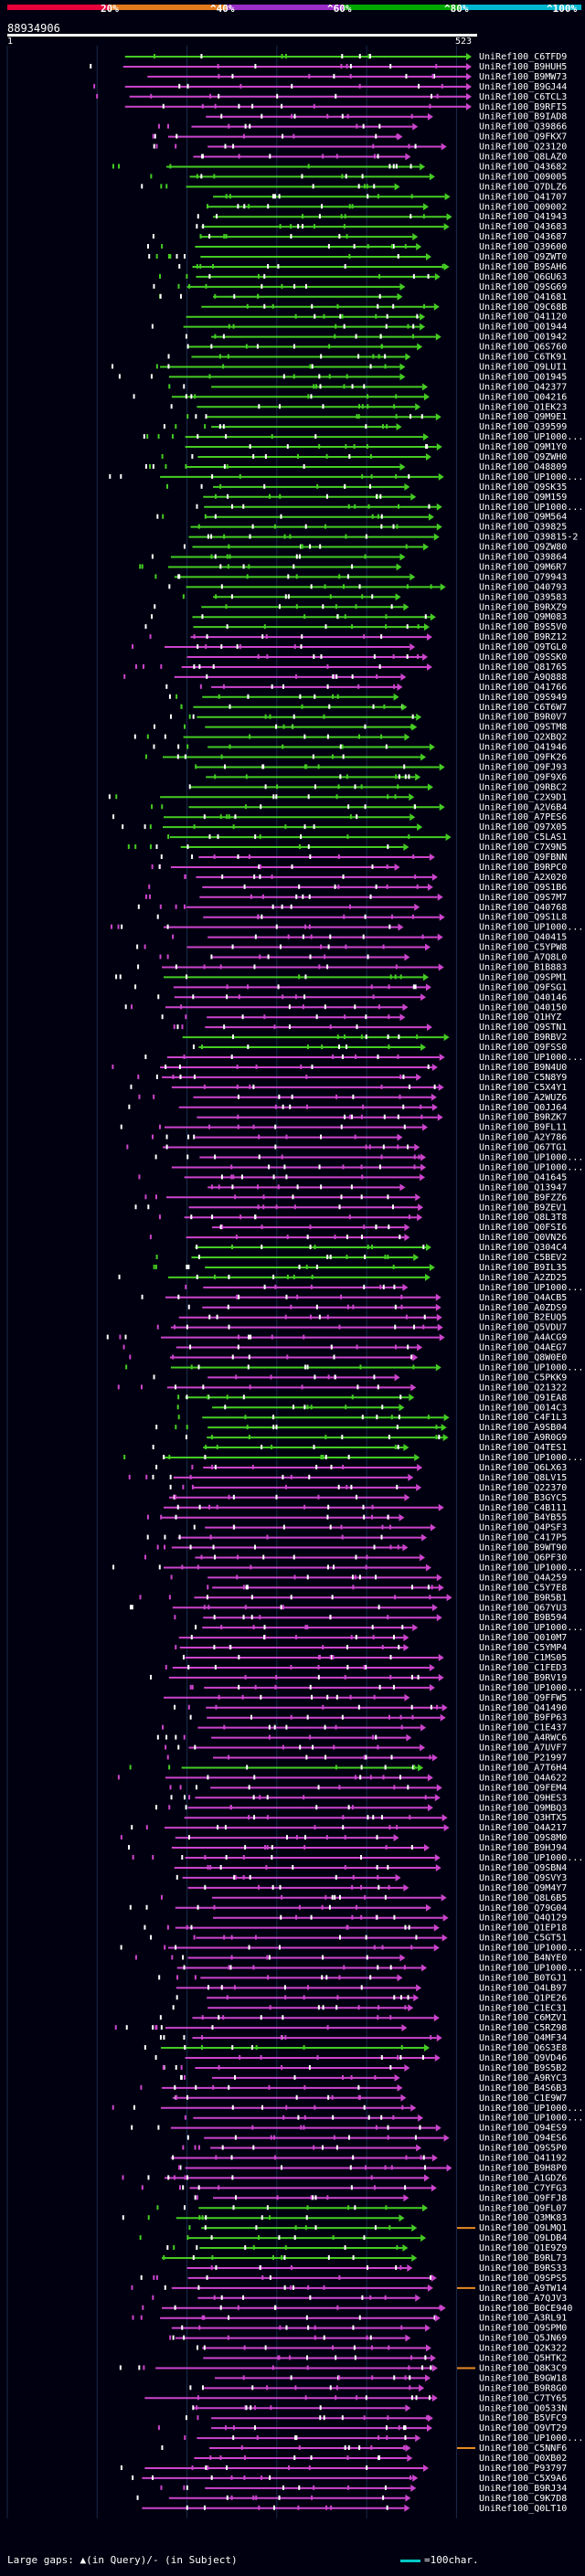  Describe the element at coordinates (523, 1508) in the screenshot. I see `hit-accession: UniRef100_C4B111` at that location.